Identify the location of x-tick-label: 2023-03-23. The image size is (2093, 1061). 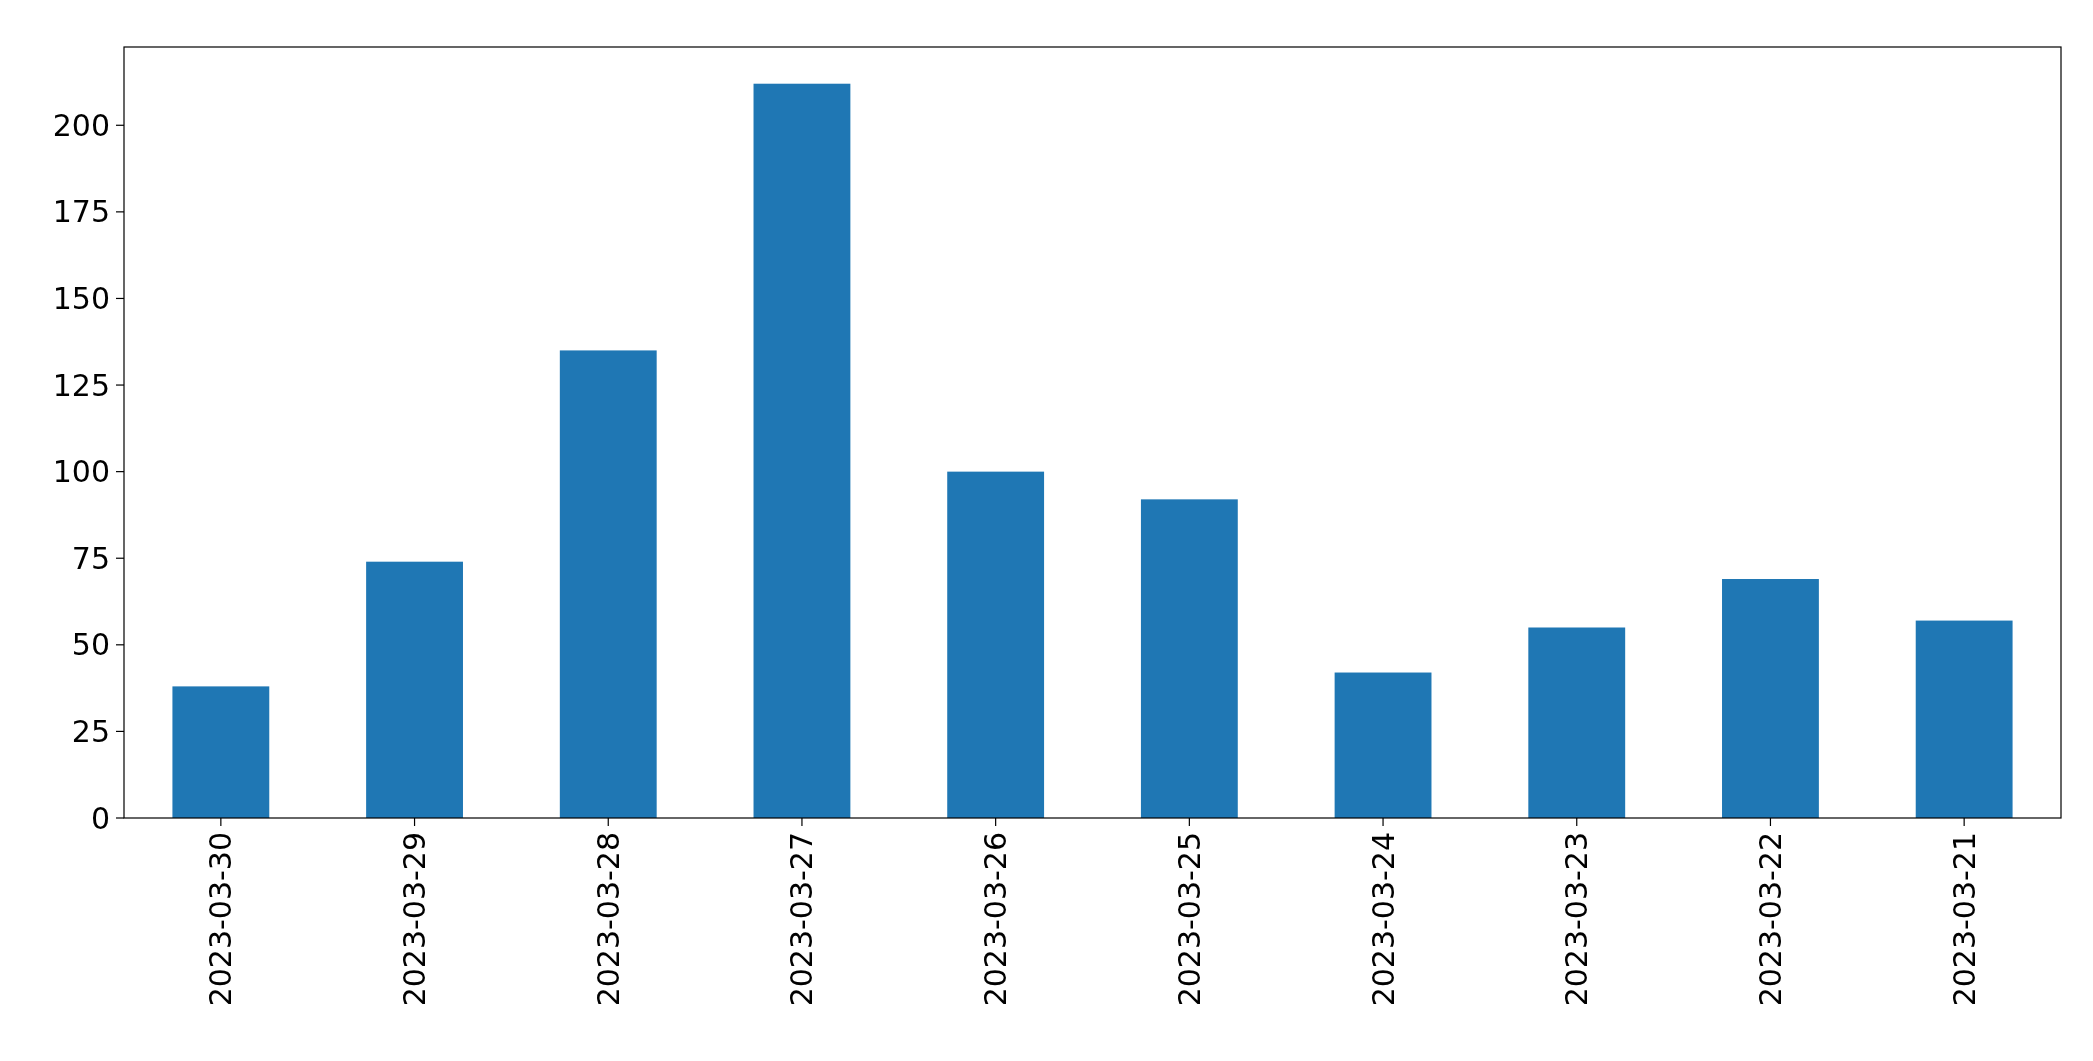
(1577, 919).